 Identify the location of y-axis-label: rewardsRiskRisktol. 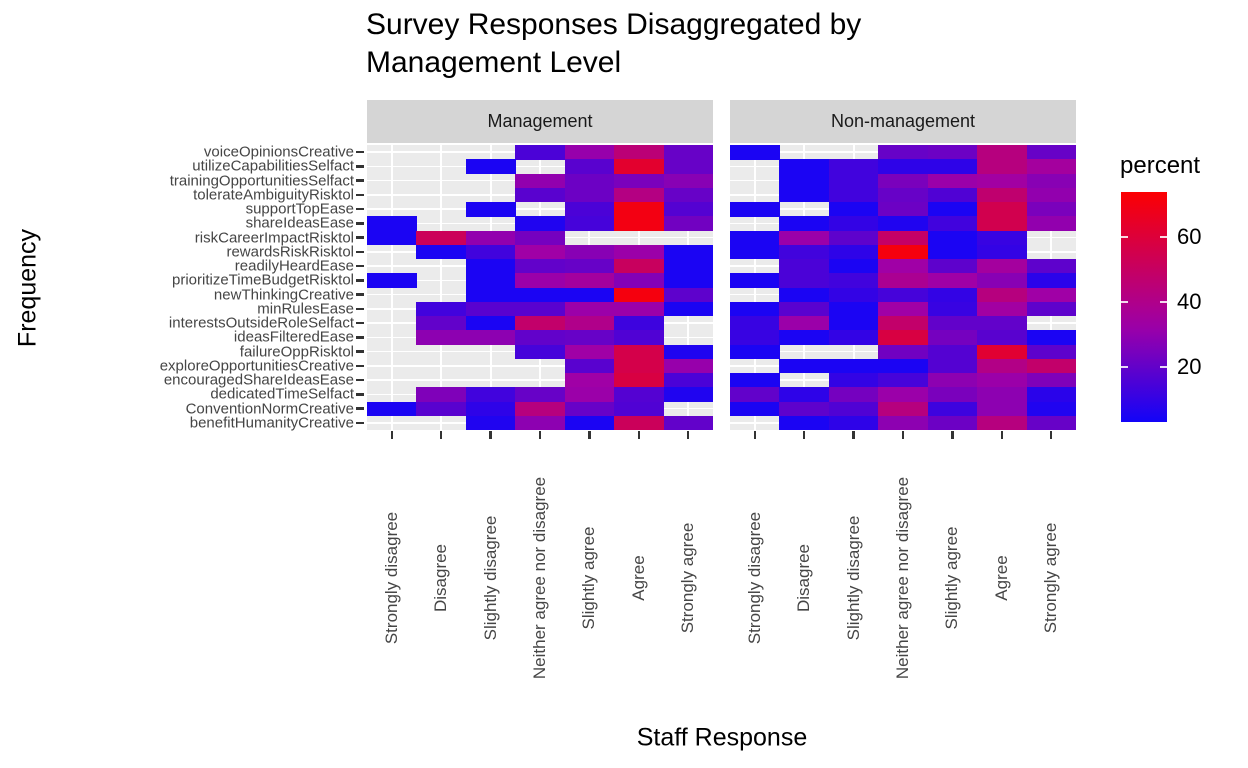
(290, 252).